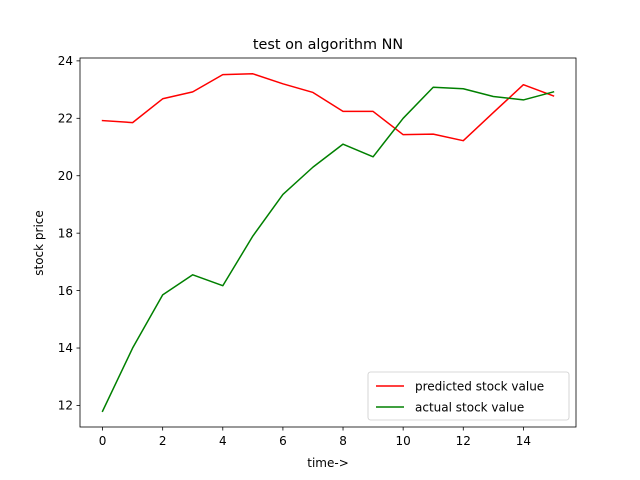 This screenshot has height=480, width=640. What do you see at coordinates (163, 441) in the screenshot?
I see `x-tick-label: 2` at bounding box center [163, 441].